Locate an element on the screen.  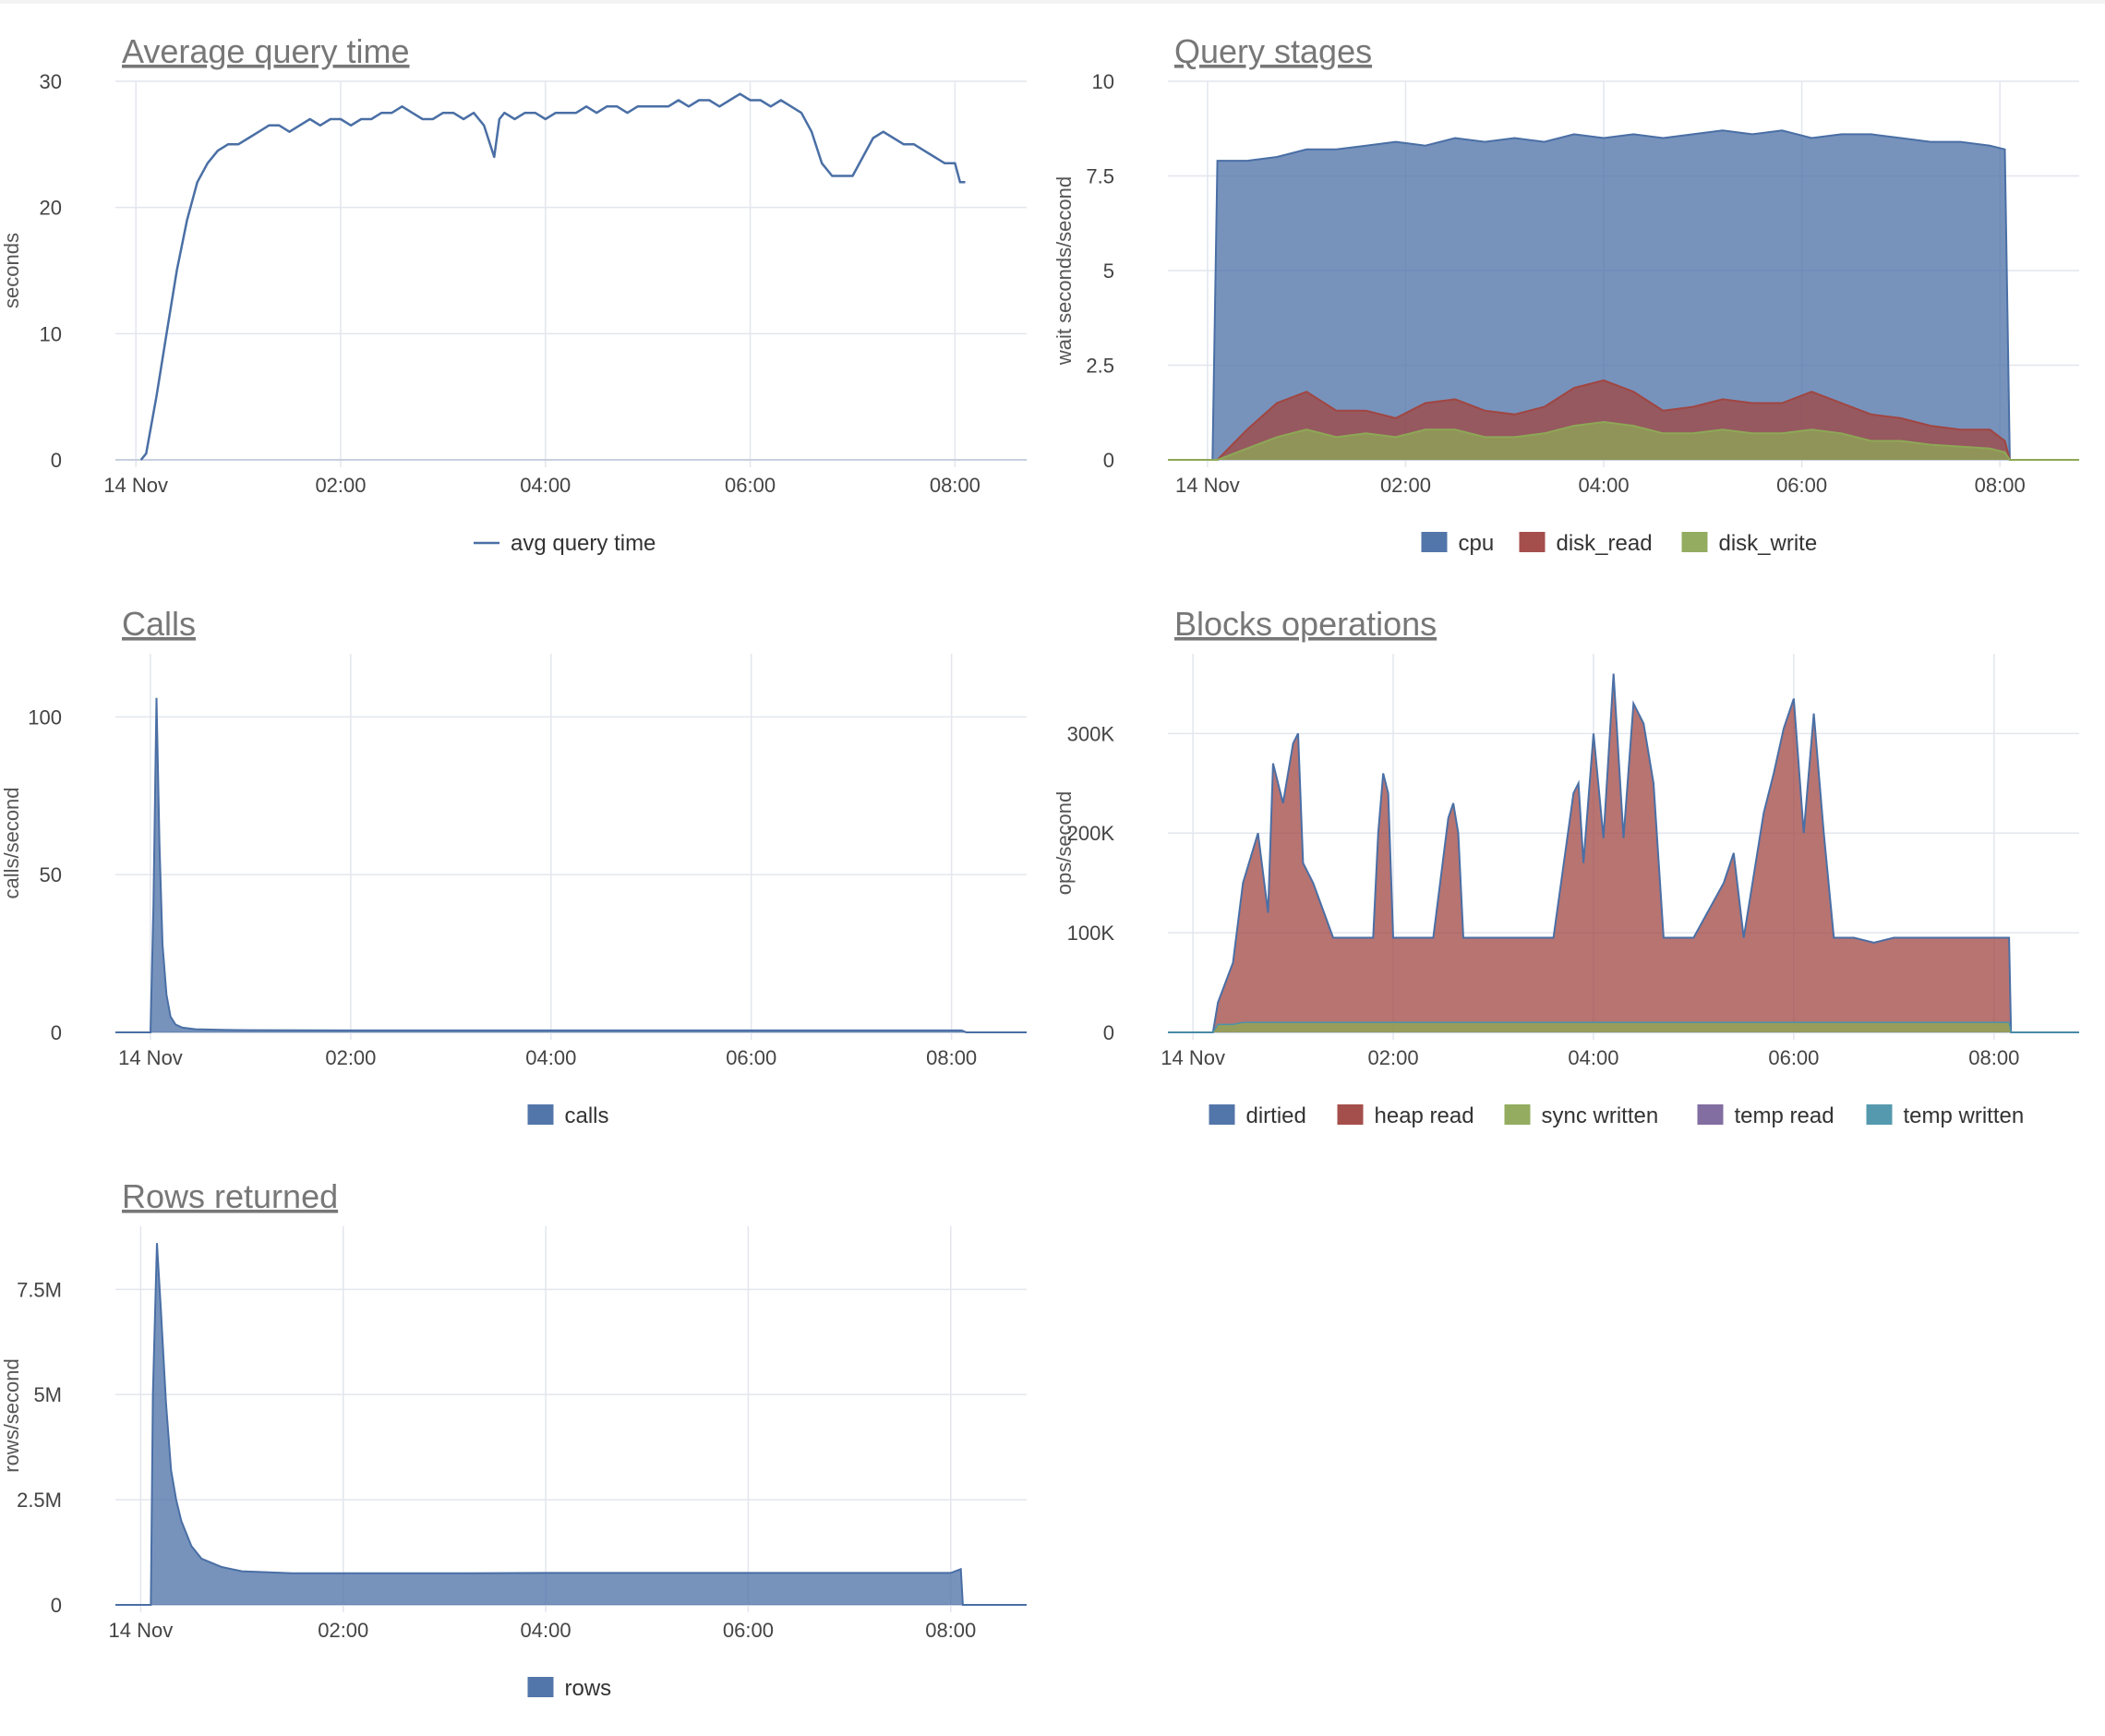
series-area-sync-written is located at coordinates (1624, 1027).